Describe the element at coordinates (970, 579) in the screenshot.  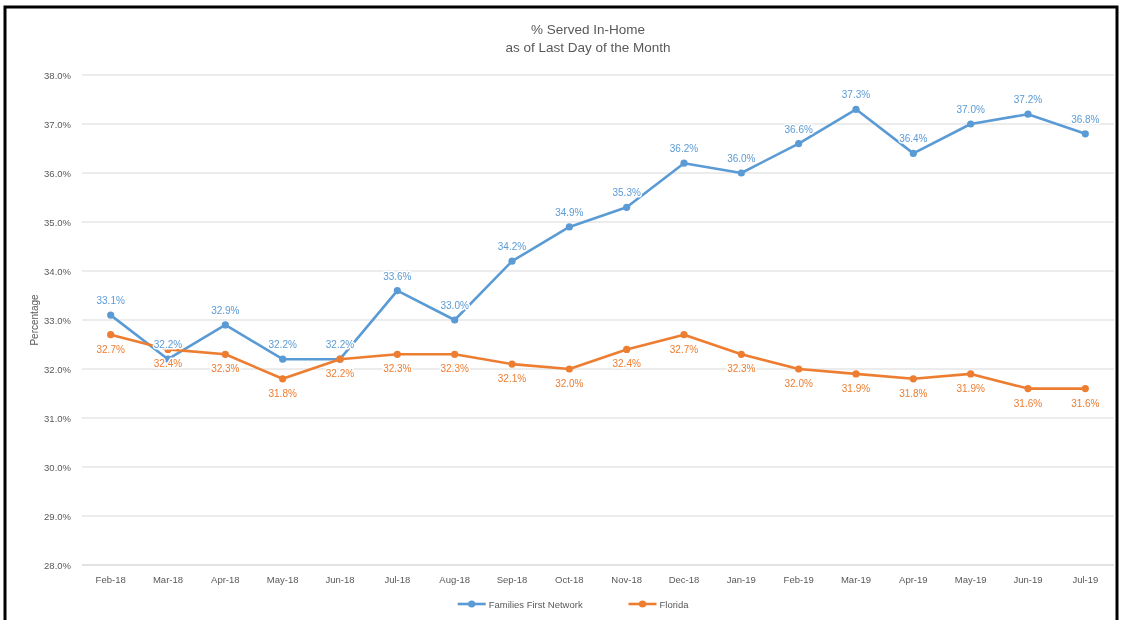
I see `x-tick-label: May-19` at that location.